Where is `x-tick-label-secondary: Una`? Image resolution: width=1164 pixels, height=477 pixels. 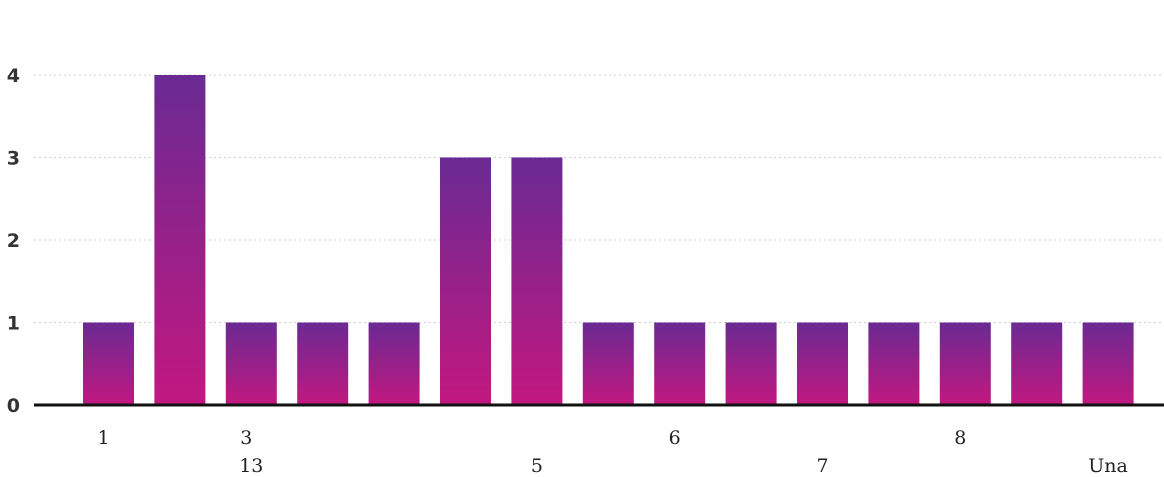 x-tick-label-secondary: Una is located at coordinates (1108, 466).